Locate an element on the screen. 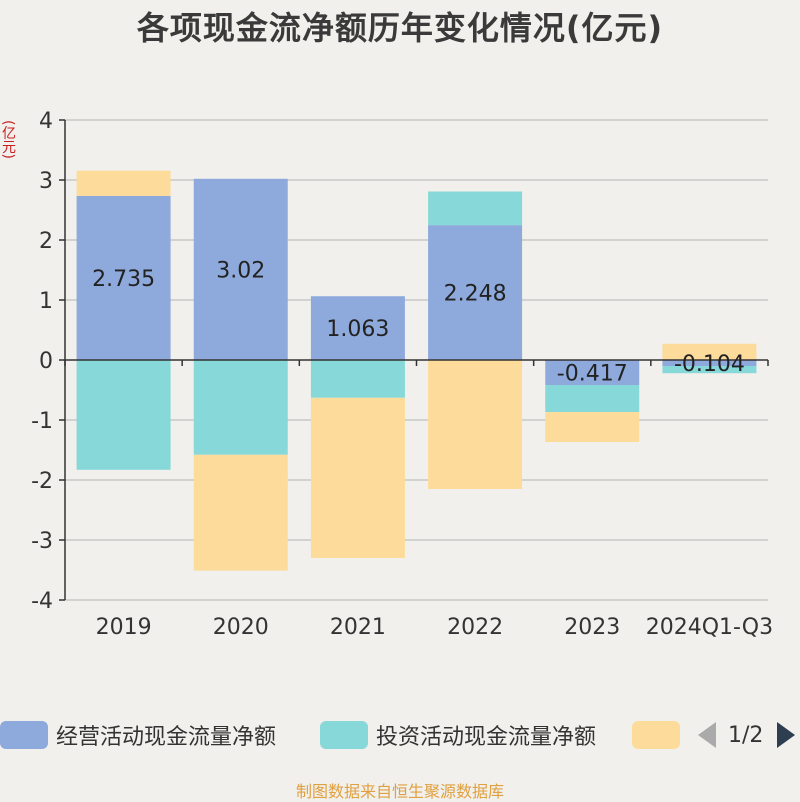 The width and height of the screenshot is (800, 802). legend: 经营活动现金流量净额 投资活动现金流量净额 1/2 is located at coordinates (400, 735).